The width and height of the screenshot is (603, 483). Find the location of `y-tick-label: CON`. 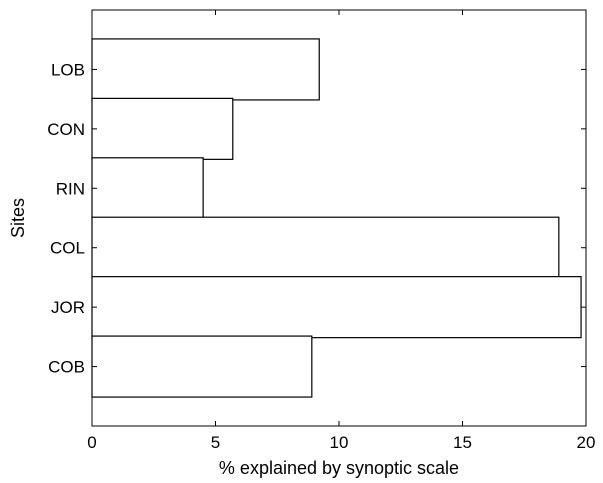

y-tick-label: CON is located at coordinates (66, 129).